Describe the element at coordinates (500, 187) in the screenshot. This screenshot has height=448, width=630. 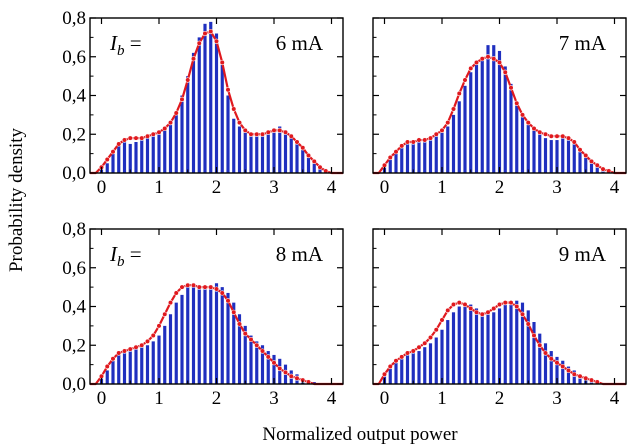
I see `x-tick-label: 2` at that location.